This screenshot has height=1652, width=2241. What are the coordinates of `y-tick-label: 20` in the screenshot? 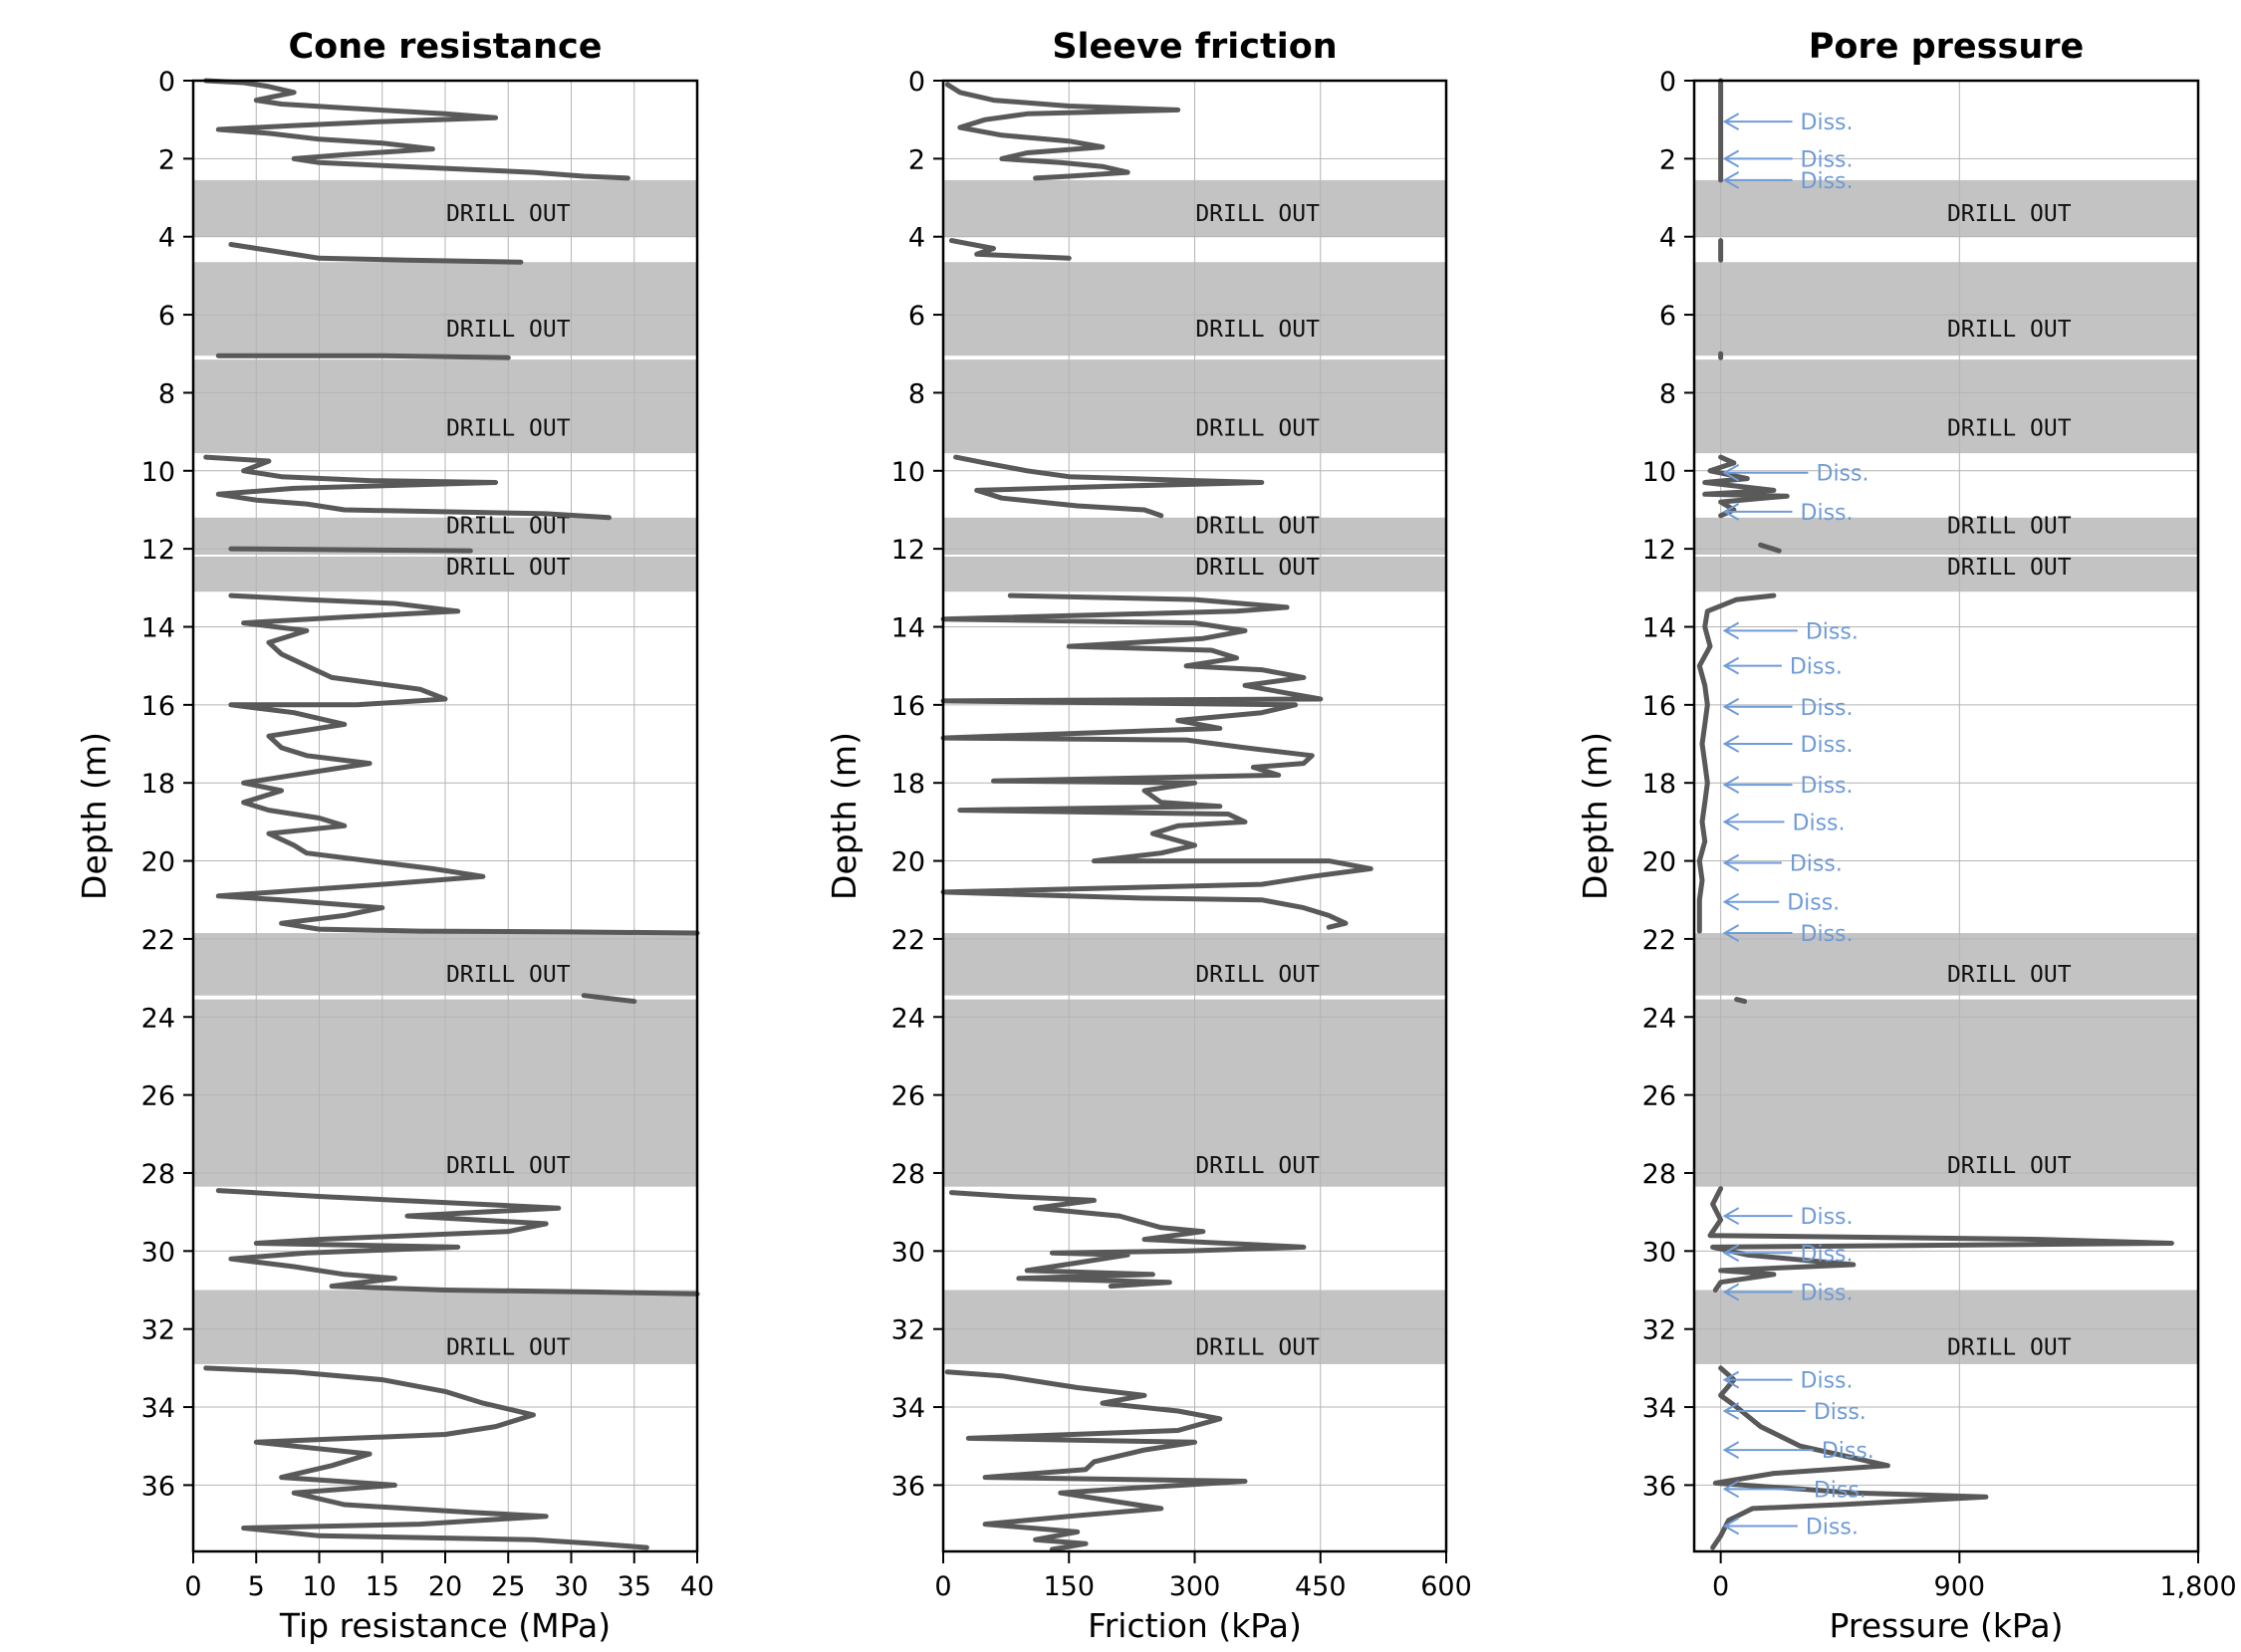 It's located at (158, 862).